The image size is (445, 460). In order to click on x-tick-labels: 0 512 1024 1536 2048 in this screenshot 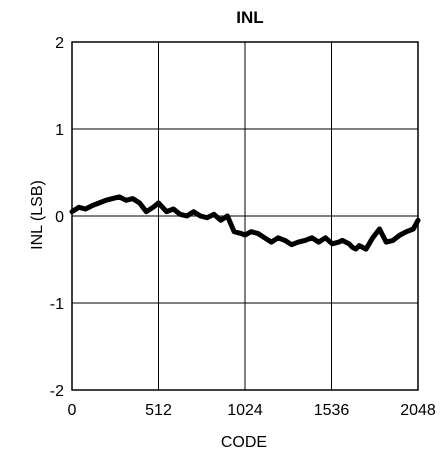, I will do `click(252, 410)`.